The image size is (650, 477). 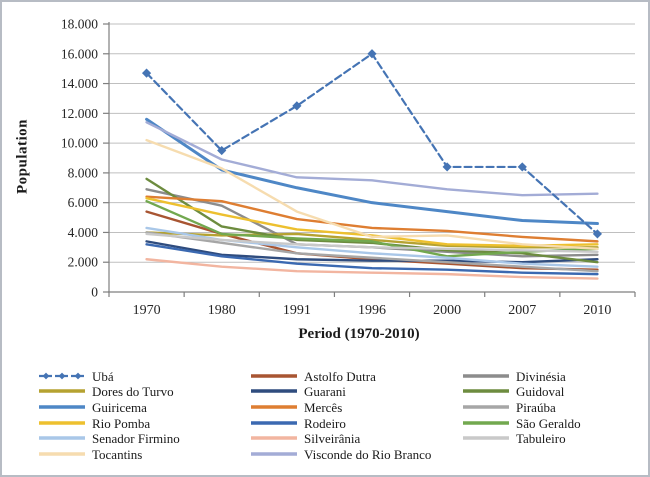 I want to click on legend-item-Guidoval: Guidoval, so click(x=537, y=391).